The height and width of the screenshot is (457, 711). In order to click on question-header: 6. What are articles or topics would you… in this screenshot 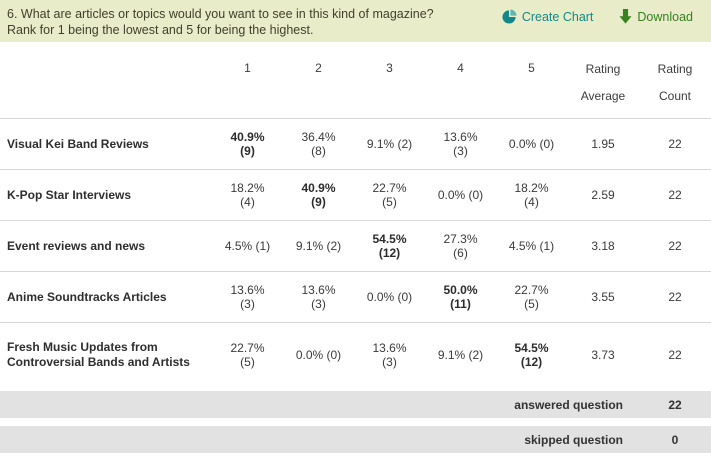, I will do `click(355, 21)`.